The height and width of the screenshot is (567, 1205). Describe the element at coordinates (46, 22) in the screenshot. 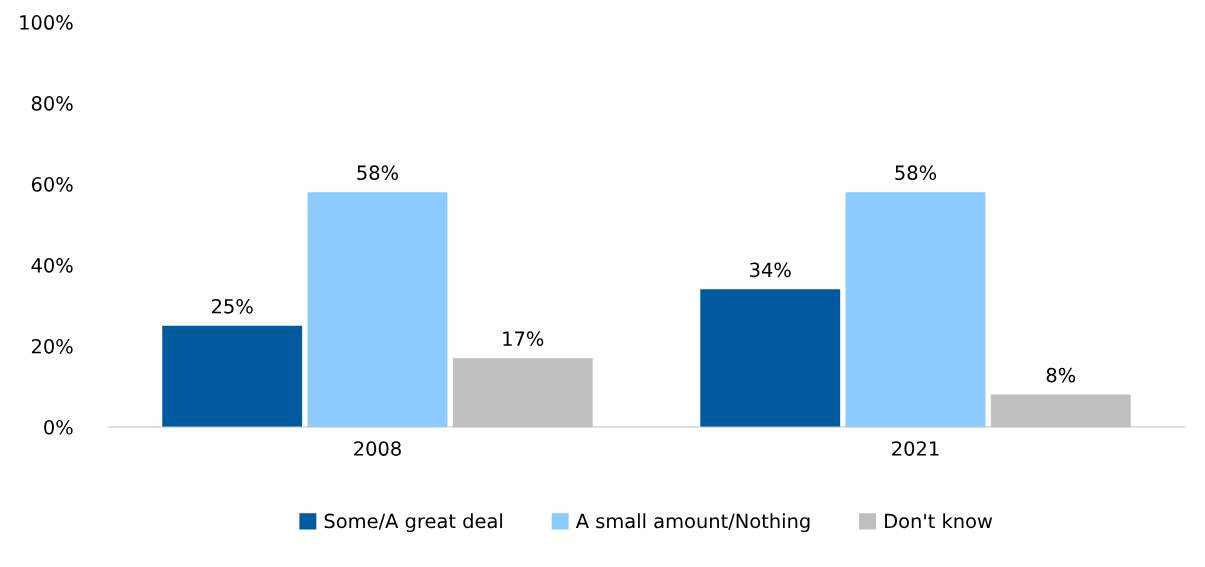

I see `y-tick-label: 100%` at that location.